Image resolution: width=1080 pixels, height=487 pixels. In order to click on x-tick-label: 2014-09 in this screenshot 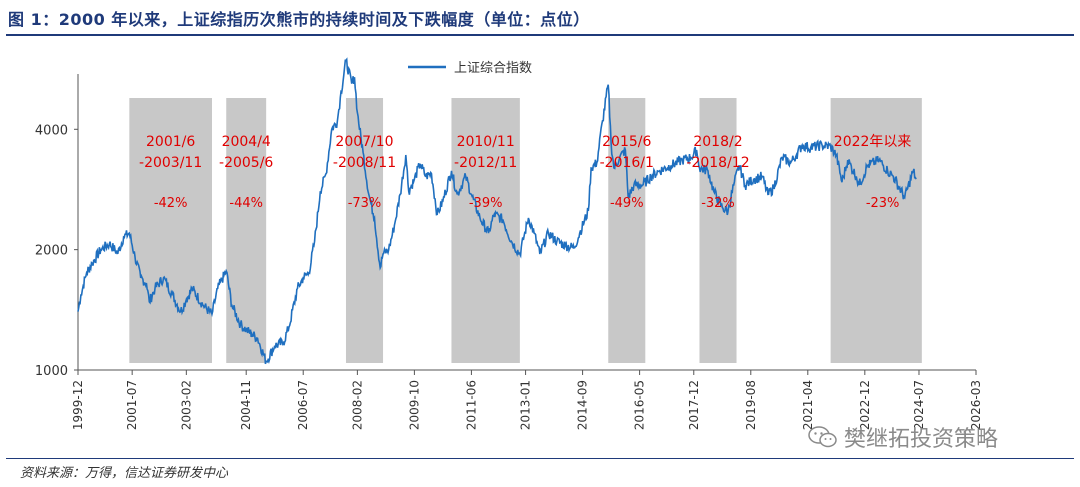, I will do `click(583, 405)`.